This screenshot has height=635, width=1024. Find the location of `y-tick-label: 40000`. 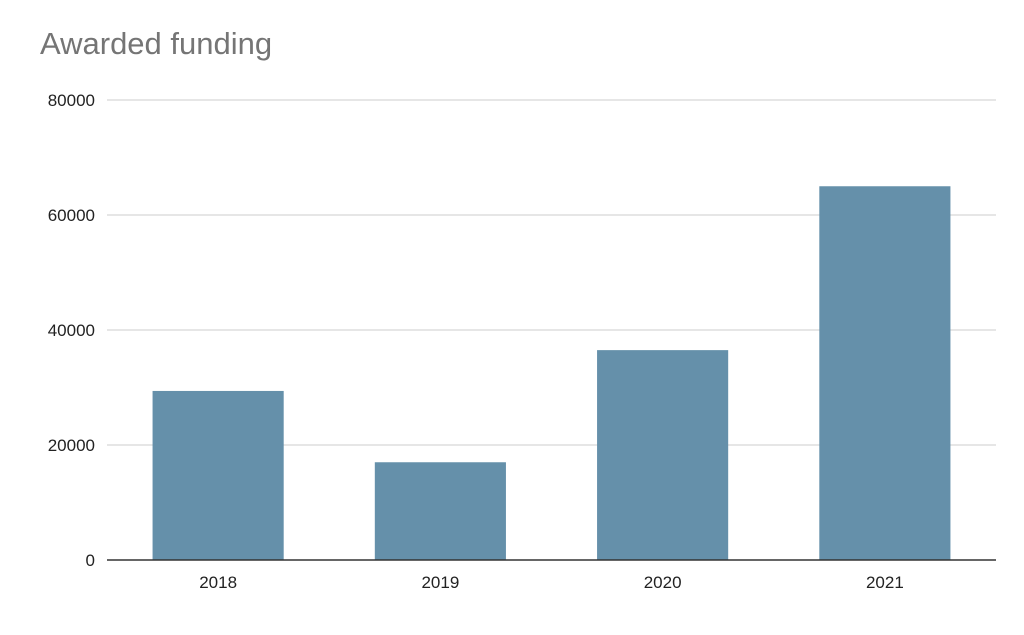

y-tick-label: 40000 is located at coordinates (71, 330).